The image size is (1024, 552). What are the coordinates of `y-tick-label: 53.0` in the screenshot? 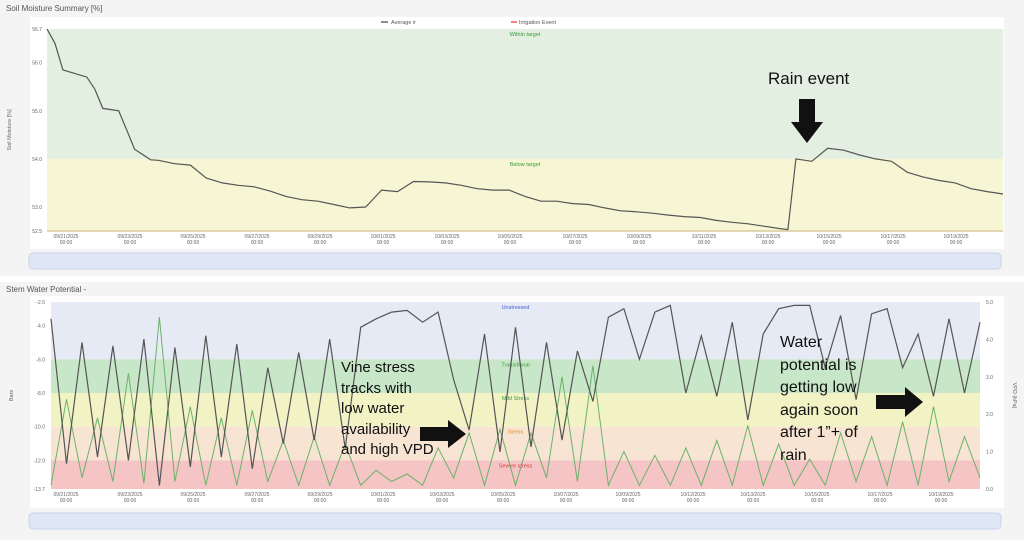 It's located at (37, 208).